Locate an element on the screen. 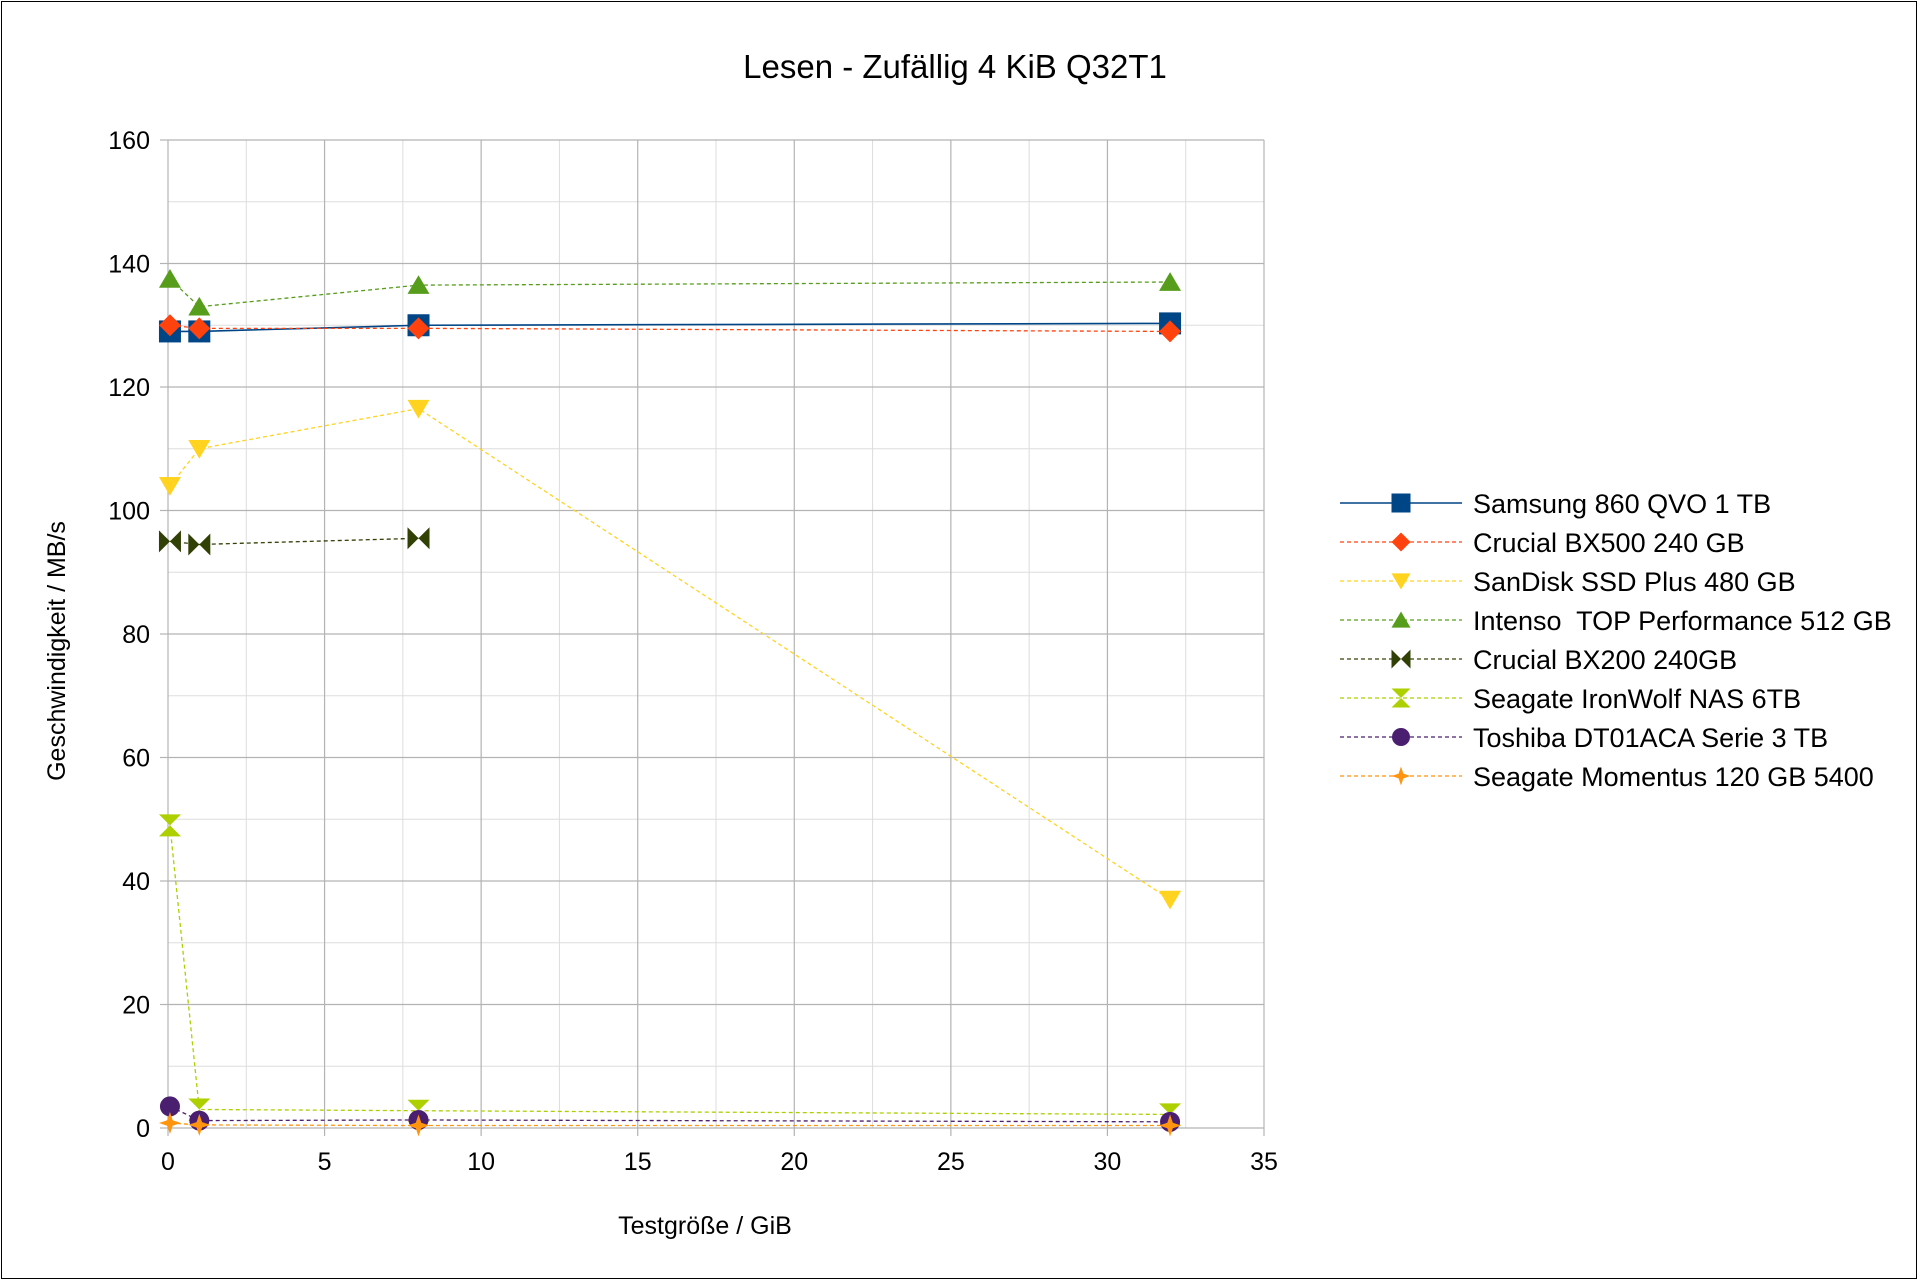 The width and height of the screenshot is (1920, 1282). y-axis-title: Geschwindigkeit / MB/s is located at coordinates (57, 651).